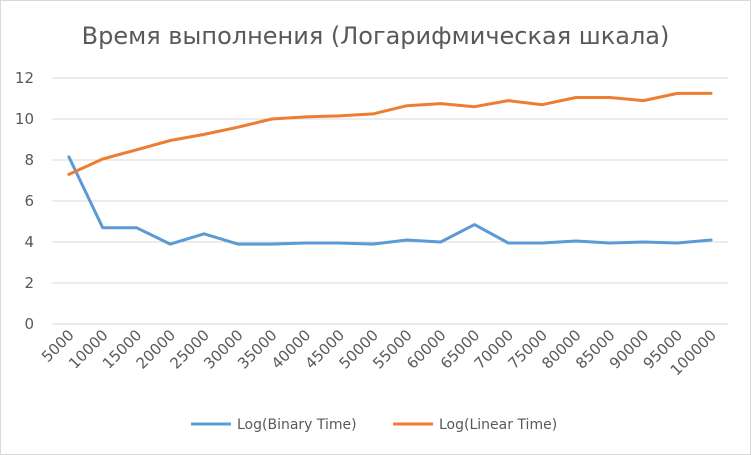 The width and height of the screenshot is (751, 455). Describe the element at coordinates (297, 425) in the screenshot. I see `legend-label: Log(Binary Time)` at that location.